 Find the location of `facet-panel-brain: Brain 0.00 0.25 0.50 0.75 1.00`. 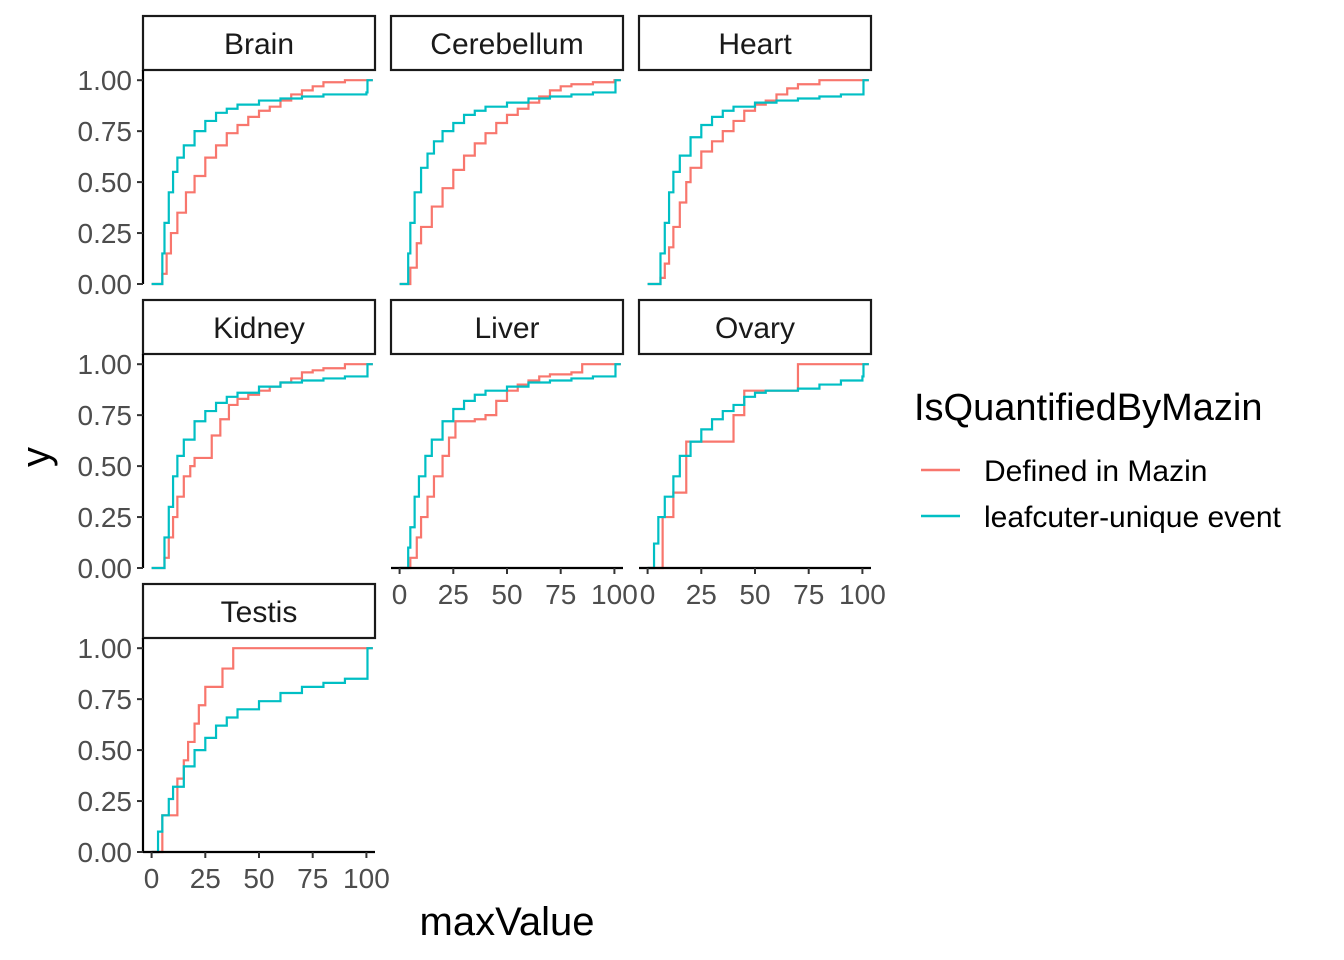

facet-panel-brain: Brain 0.00 0.25 0.50 0.75 1.00 is located at coordinates (227, 157).